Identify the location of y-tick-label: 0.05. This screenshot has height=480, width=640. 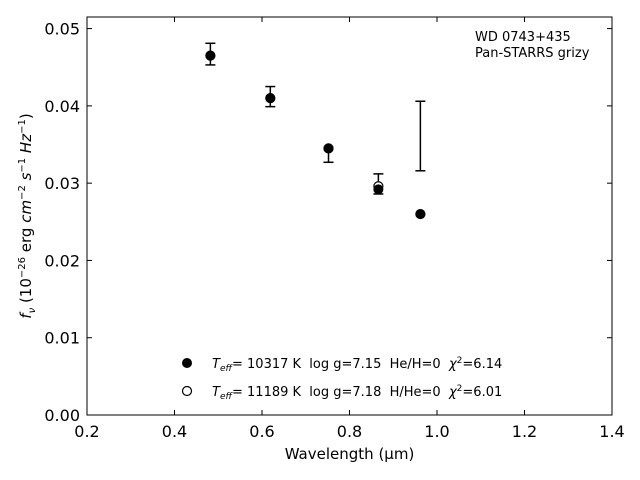
(62, 29).